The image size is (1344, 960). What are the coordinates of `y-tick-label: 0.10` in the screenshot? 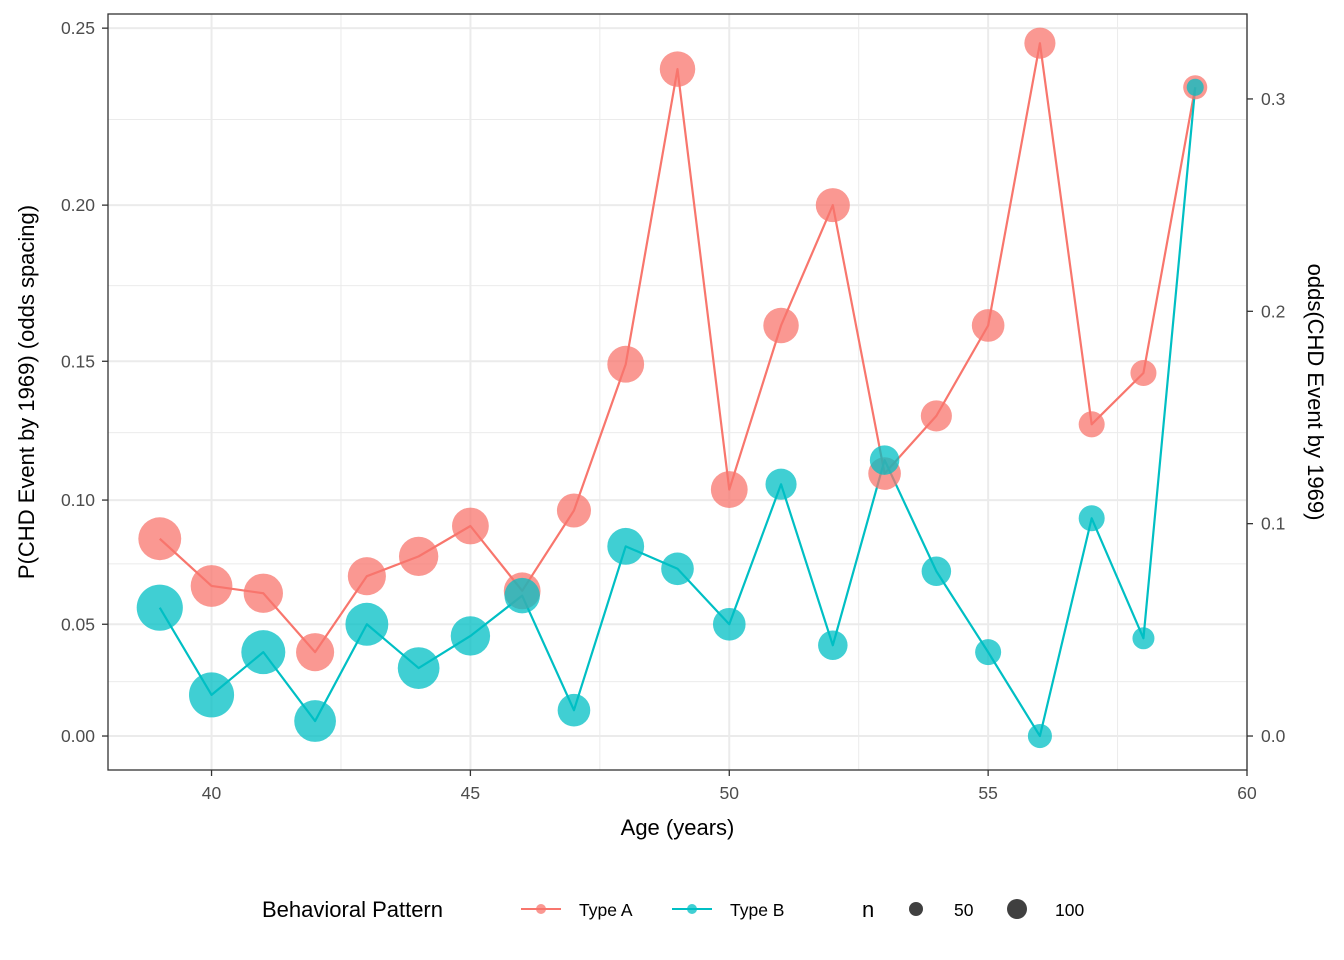 It's located at (78, 500).